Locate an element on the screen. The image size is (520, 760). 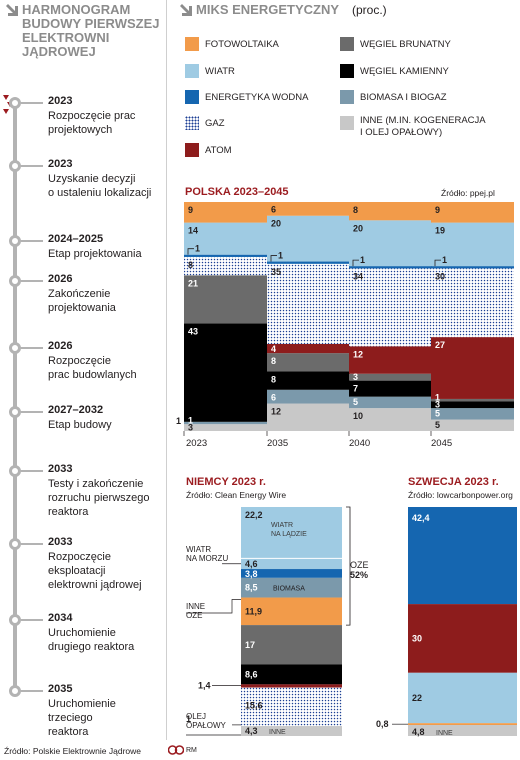
footer-credit: RM is located at coordinates (191, 750).